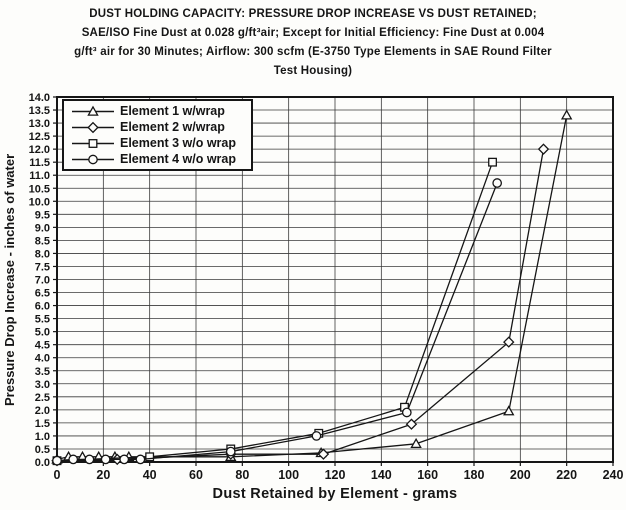 This screenshot has width=626, height=510. Describe the element at coordinates (42, 437) in the screenshot. I see `svg-text: 1.0` at that location.